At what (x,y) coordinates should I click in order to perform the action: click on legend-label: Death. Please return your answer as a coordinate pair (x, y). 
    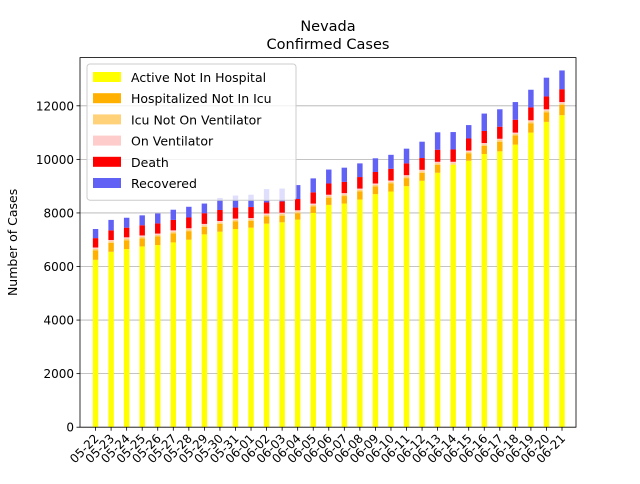
    Looking at the image, I should click on (150, 162).